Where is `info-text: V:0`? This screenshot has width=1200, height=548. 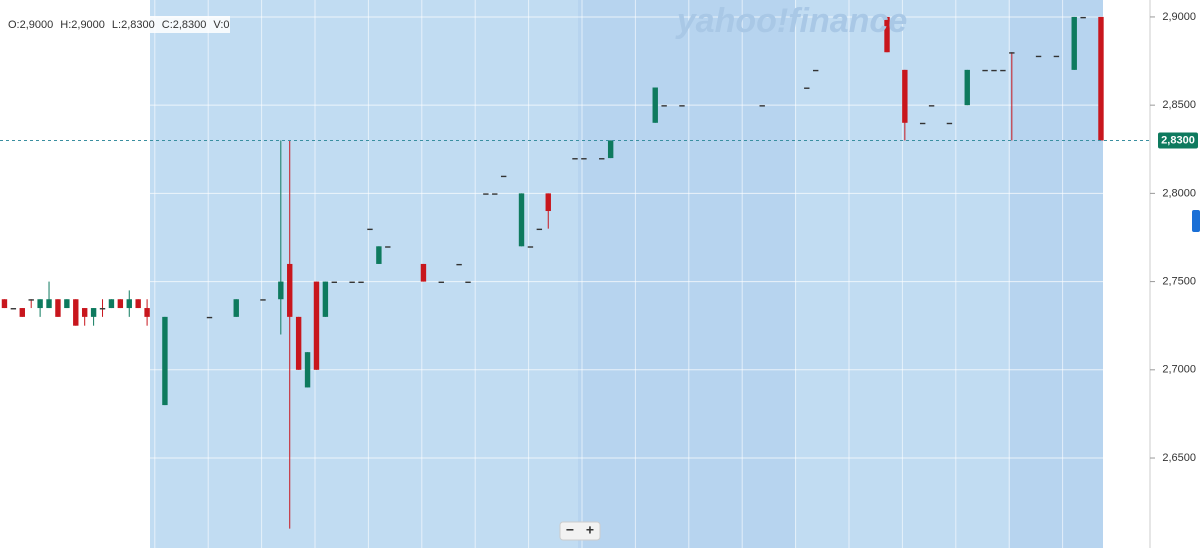 info-text: V:0 is located at coordinates (221, 25).